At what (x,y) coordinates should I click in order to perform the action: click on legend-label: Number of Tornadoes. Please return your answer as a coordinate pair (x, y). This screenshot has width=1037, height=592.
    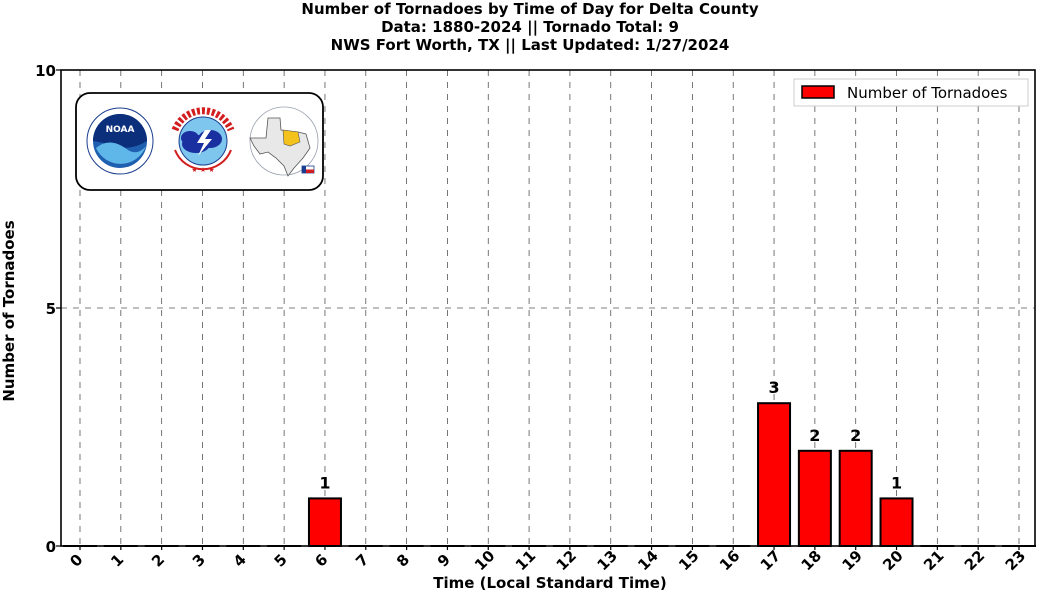
    Looking at the image, I should click on (927, 93).